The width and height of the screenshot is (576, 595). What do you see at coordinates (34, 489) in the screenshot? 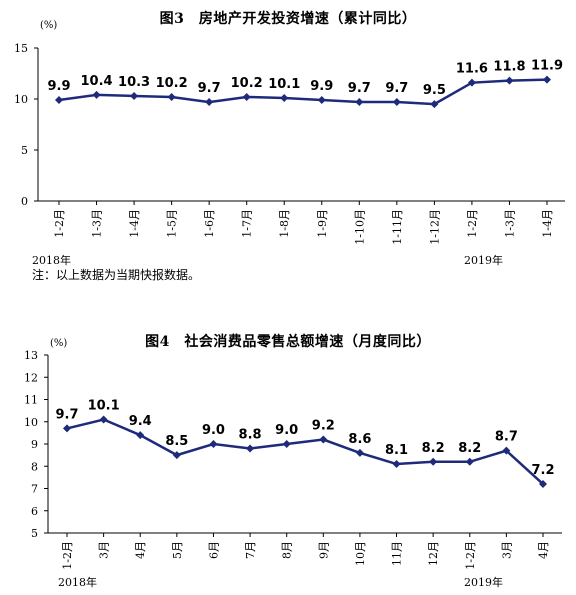
I see `y-tick-label: 7` at bounding box center [34, 489].